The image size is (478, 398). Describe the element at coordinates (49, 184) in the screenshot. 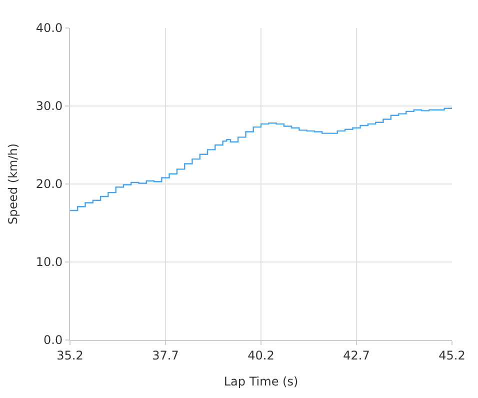

I see `y-tick-label: 20.0` at that location.